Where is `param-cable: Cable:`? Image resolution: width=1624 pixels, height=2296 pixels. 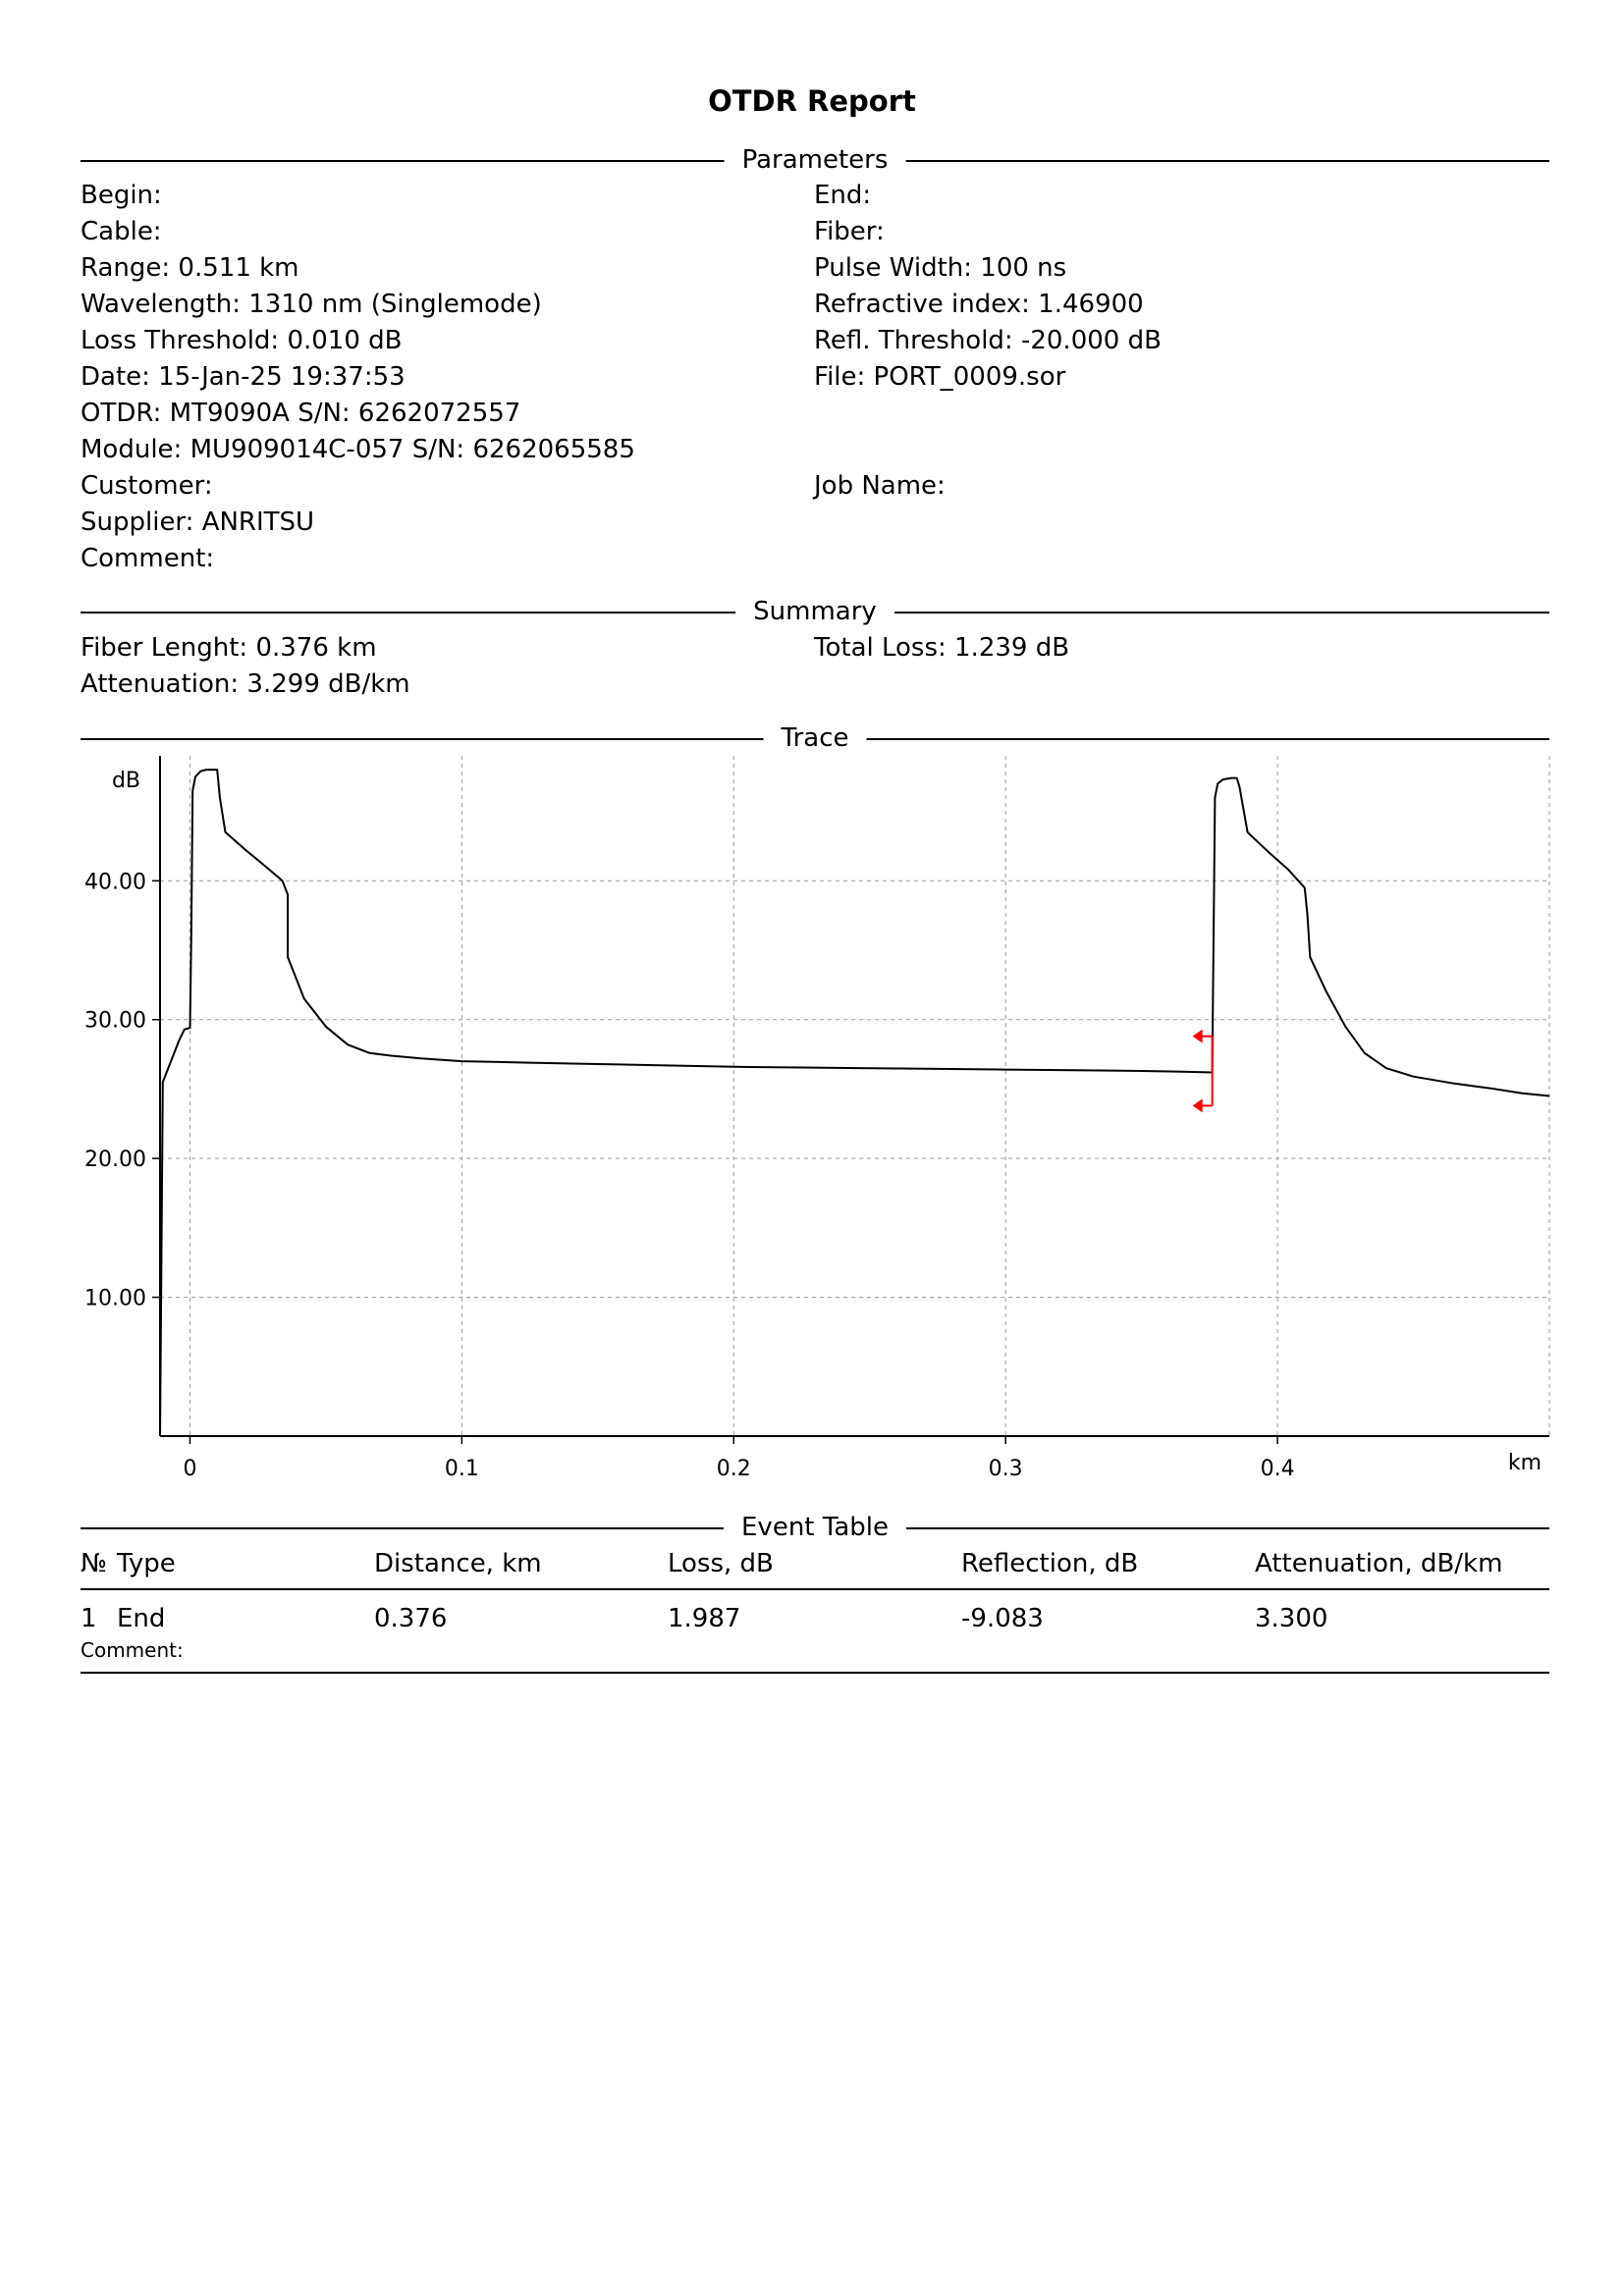 param-cable: Cable: is located at coordinates (121, 231).